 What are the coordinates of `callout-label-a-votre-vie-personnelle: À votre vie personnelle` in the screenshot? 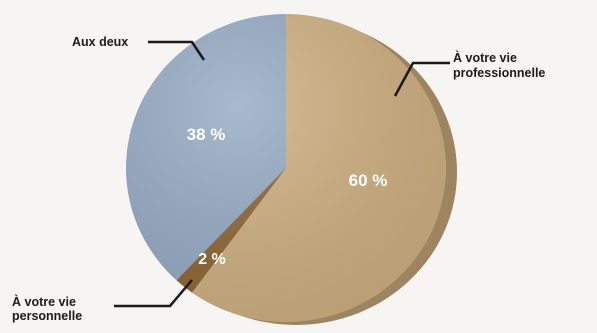 It's located at (47, 308).